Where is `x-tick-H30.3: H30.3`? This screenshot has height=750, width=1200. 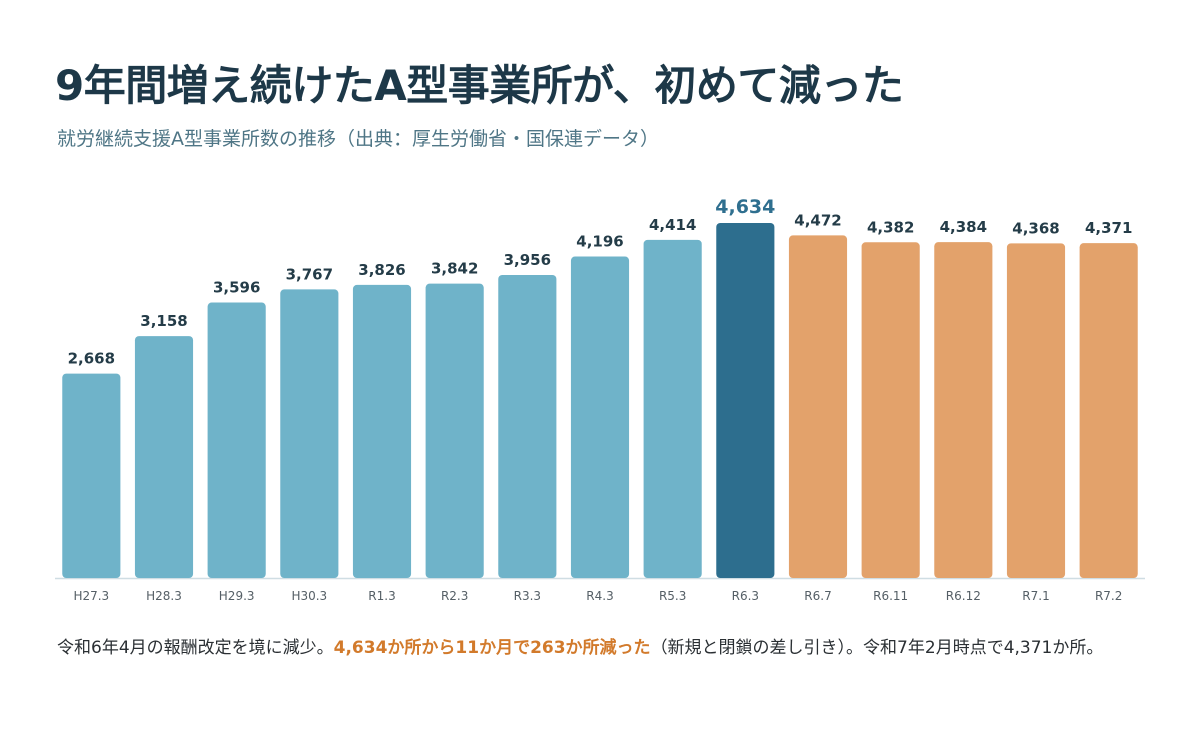 x-tick-H30.3: H30.3 is located at coordinates (309, 596).